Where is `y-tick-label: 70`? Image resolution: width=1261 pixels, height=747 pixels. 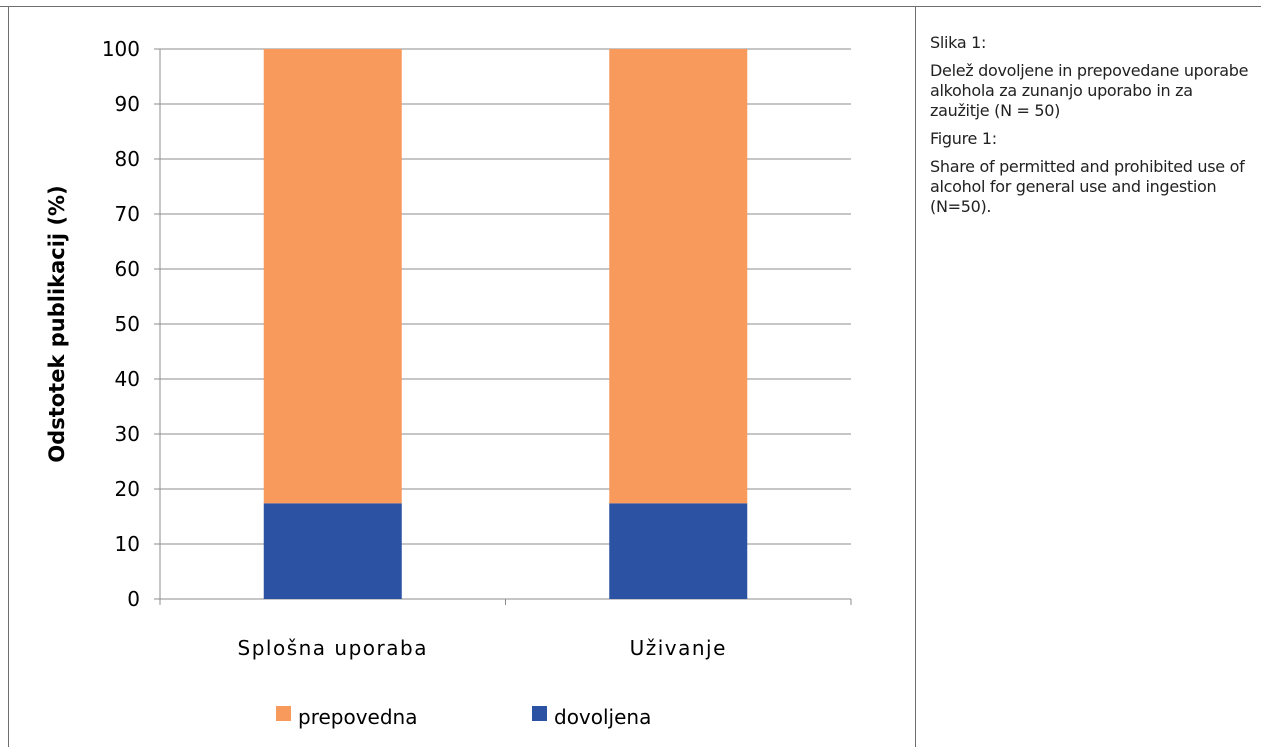 y-tick-label: 70 is located at coordinates (127, 214).